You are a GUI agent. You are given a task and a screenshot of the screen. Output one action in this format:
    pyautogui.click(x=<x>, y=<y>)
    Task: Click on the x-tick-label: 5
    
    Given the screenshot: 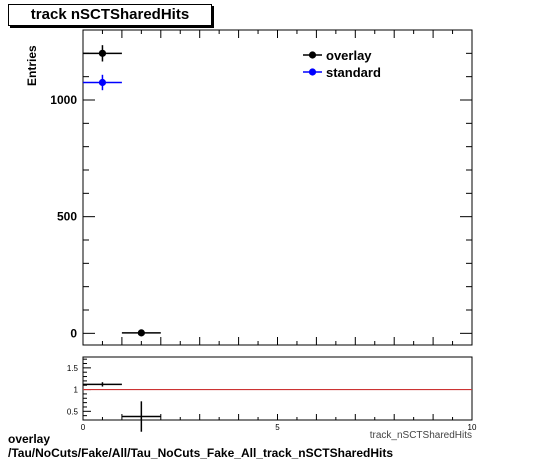 What is the action you would take?
    pyautogui.click(x=277, y=427)
    